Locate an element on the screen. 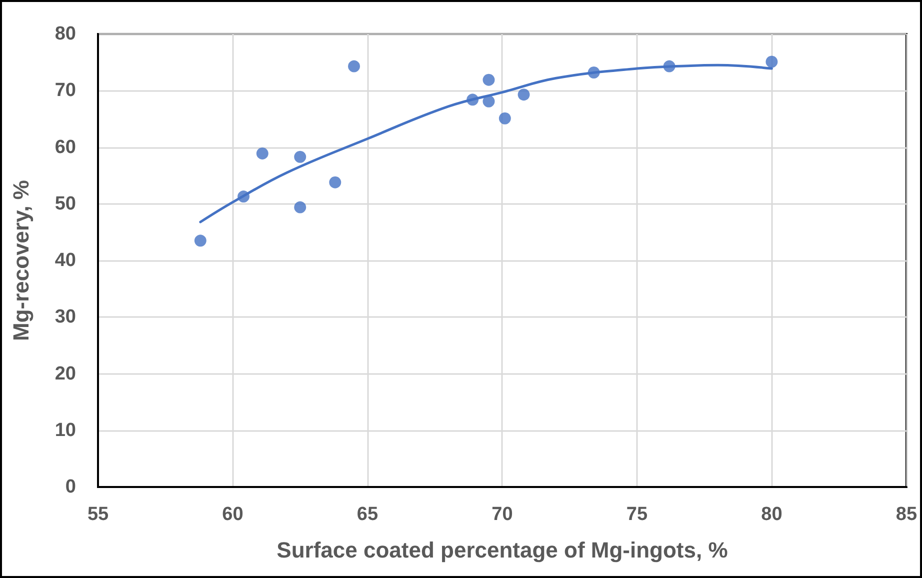 The image size is (922, 578). x-tick-label: 70 is located at coordinates (502, 514).